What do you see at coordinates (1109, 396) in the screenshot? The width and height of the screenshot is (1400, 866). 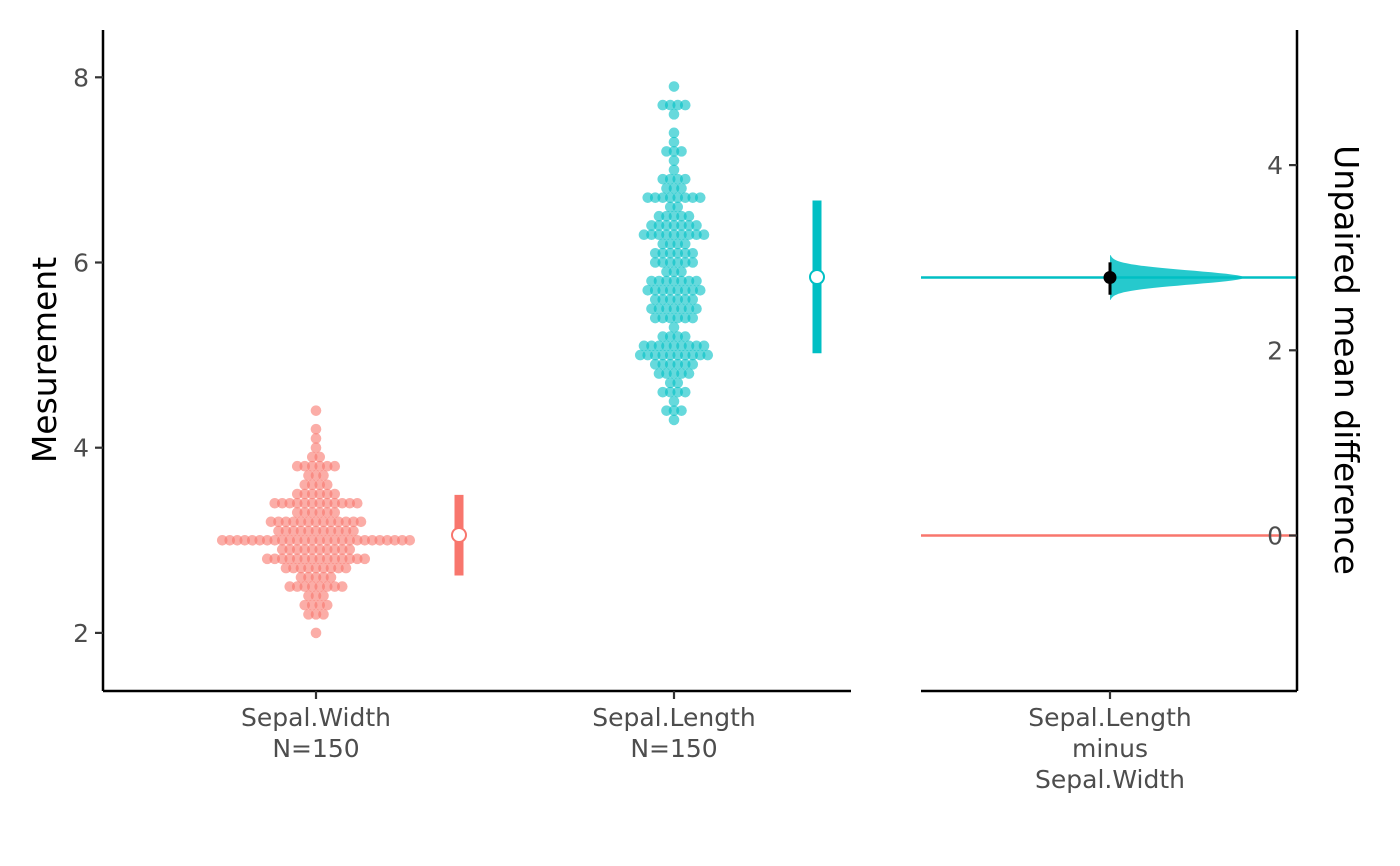 I see `effect-size-marks` at bounding box center [1109, 396].